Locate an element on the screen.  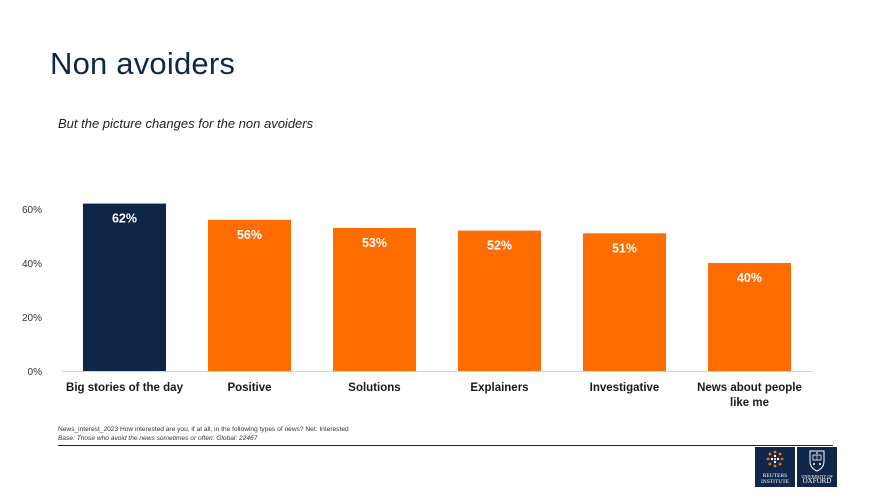
reuters-institute-logo: REUTERS INSTITUTE is located at coordinates (775, 467).